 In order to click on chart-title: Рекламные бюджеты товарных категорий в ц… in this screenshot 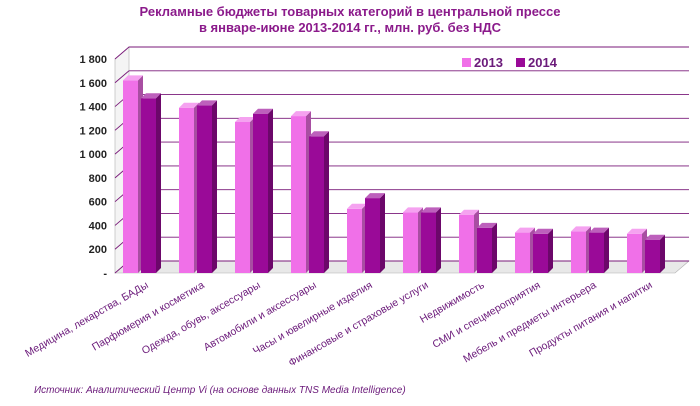, I will do `click(350, 20)`.